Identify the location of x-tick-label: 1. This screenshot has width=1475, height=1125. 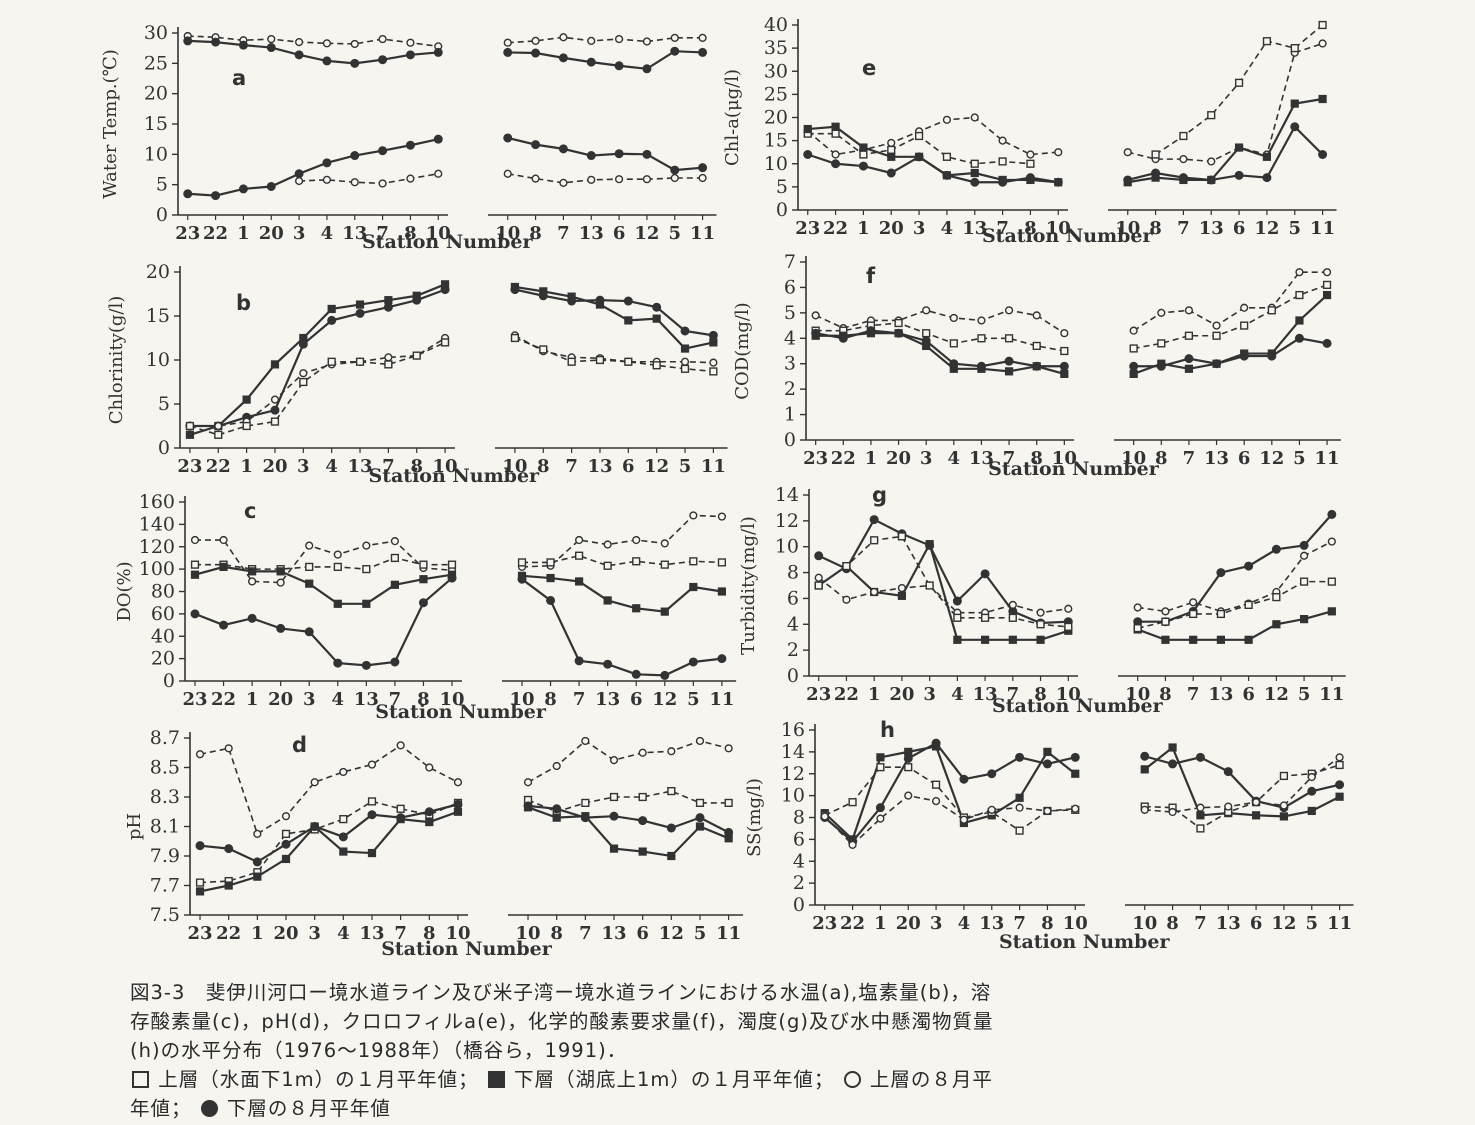
(880, 923).